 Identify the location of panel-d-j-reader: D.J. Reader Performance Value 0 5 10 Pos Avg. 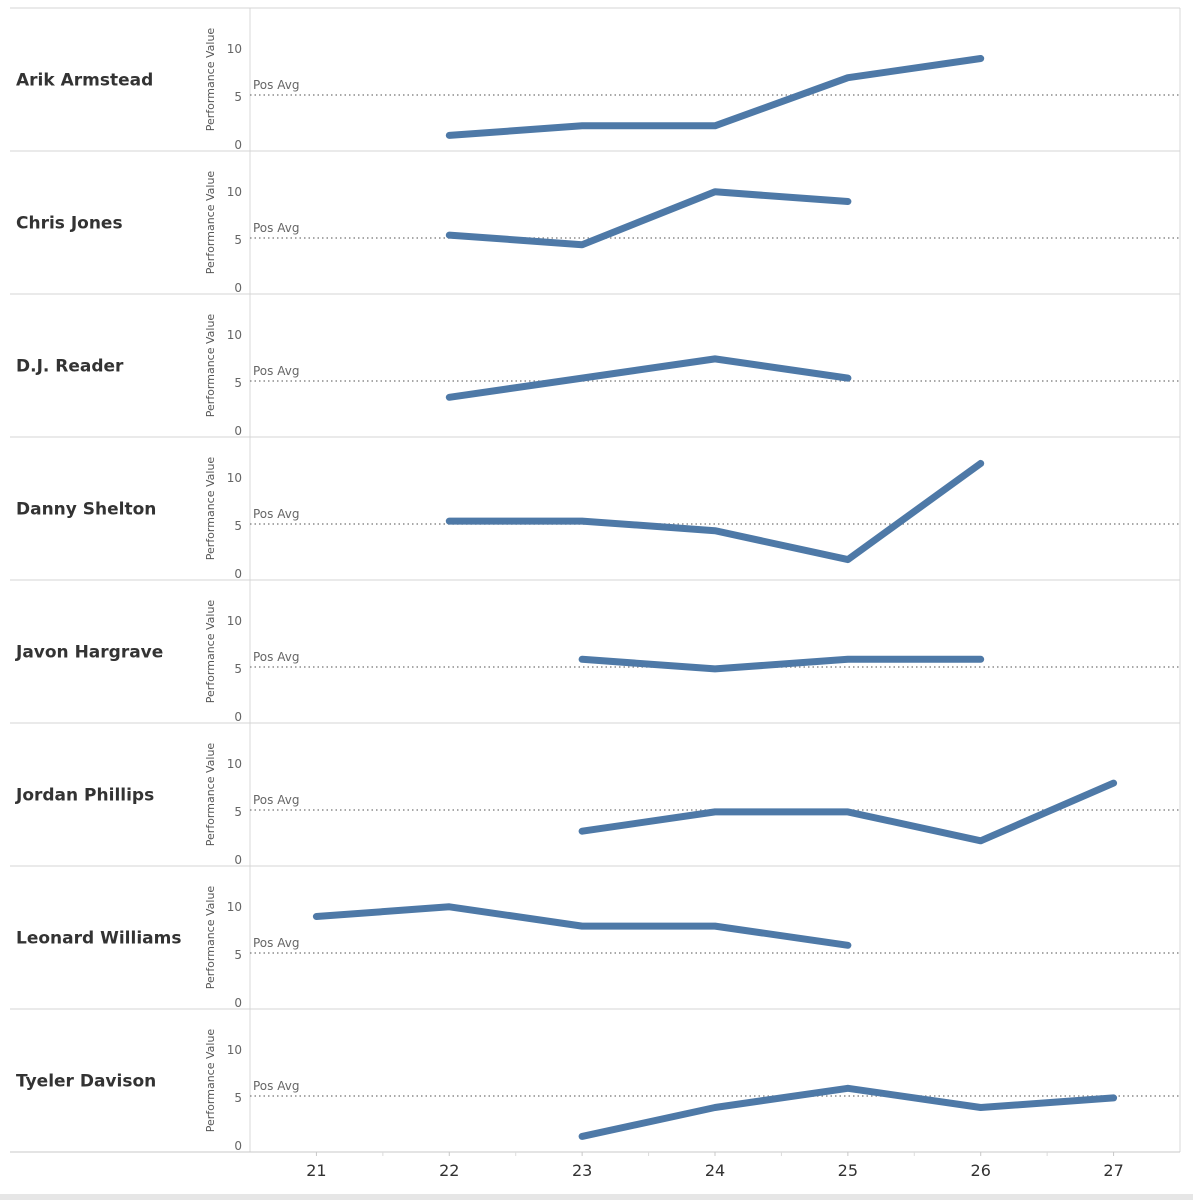
(595, 365).